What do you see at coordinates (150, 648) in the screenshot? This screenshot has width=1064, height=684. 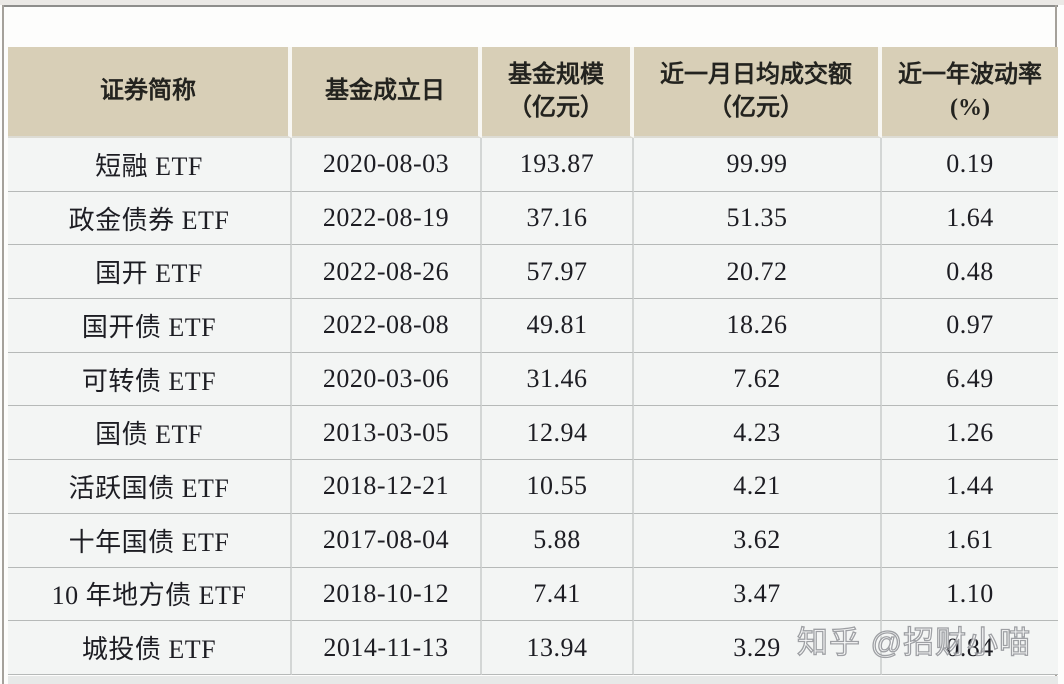 I see `cell-name: 城投债 ETF` at bounding box center [150, 648].